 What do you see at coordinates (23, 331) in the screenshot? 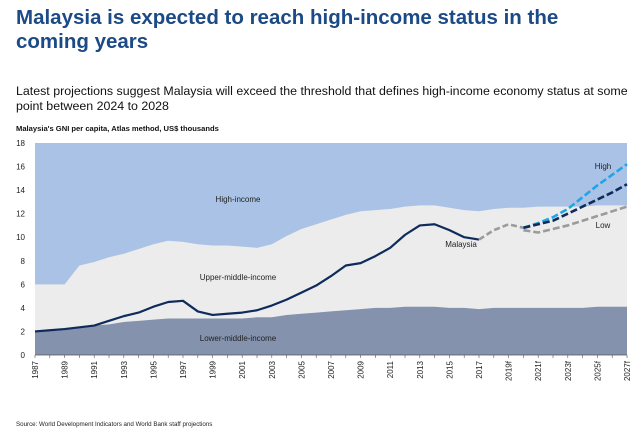
I see `y-tick-label: 2` at bounding box center [23, 331].